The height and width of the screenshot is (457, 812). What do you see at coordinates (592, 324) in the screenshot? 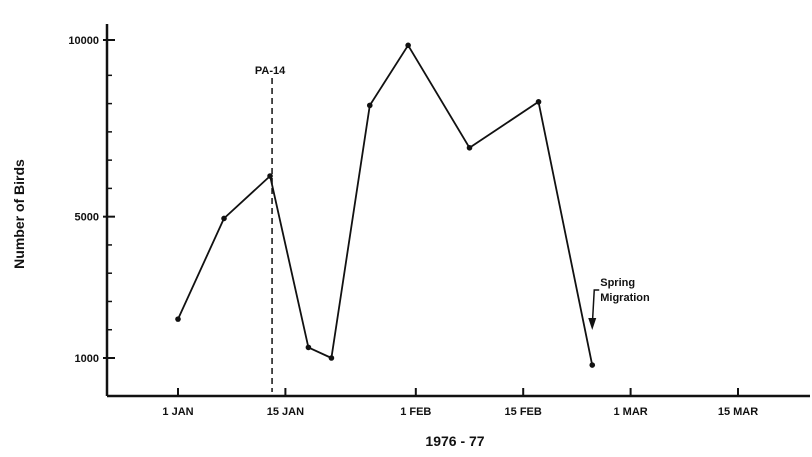
I see `arrow-head` at bounding box center [592, 324].